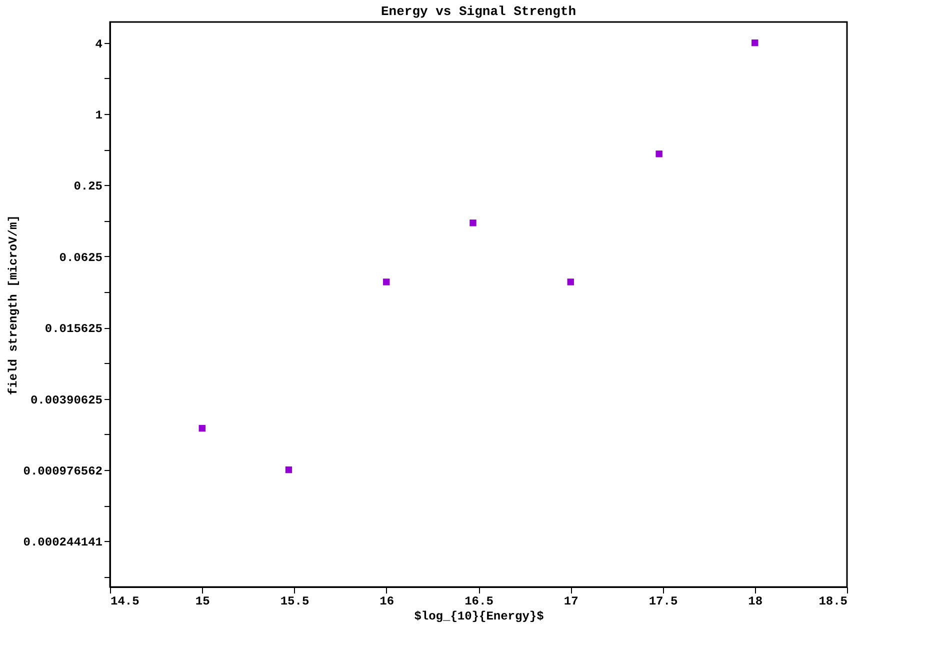 This screenshot has width=941, height=671. Describe the element at coordinates (73, 329) in the screenshot. I see `y-tick-label: 0.015625` at that location.